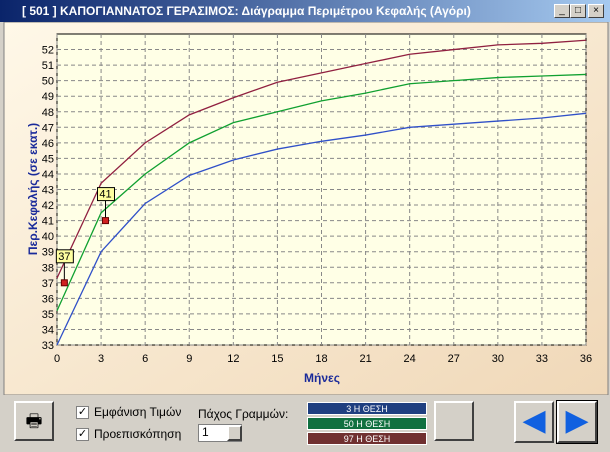 Image resolution: width=610 pixels, height=452 pixels. Describe the element at coordinates (48, 113) in the screenshot. I see `y-tick-label: 48` at that location.